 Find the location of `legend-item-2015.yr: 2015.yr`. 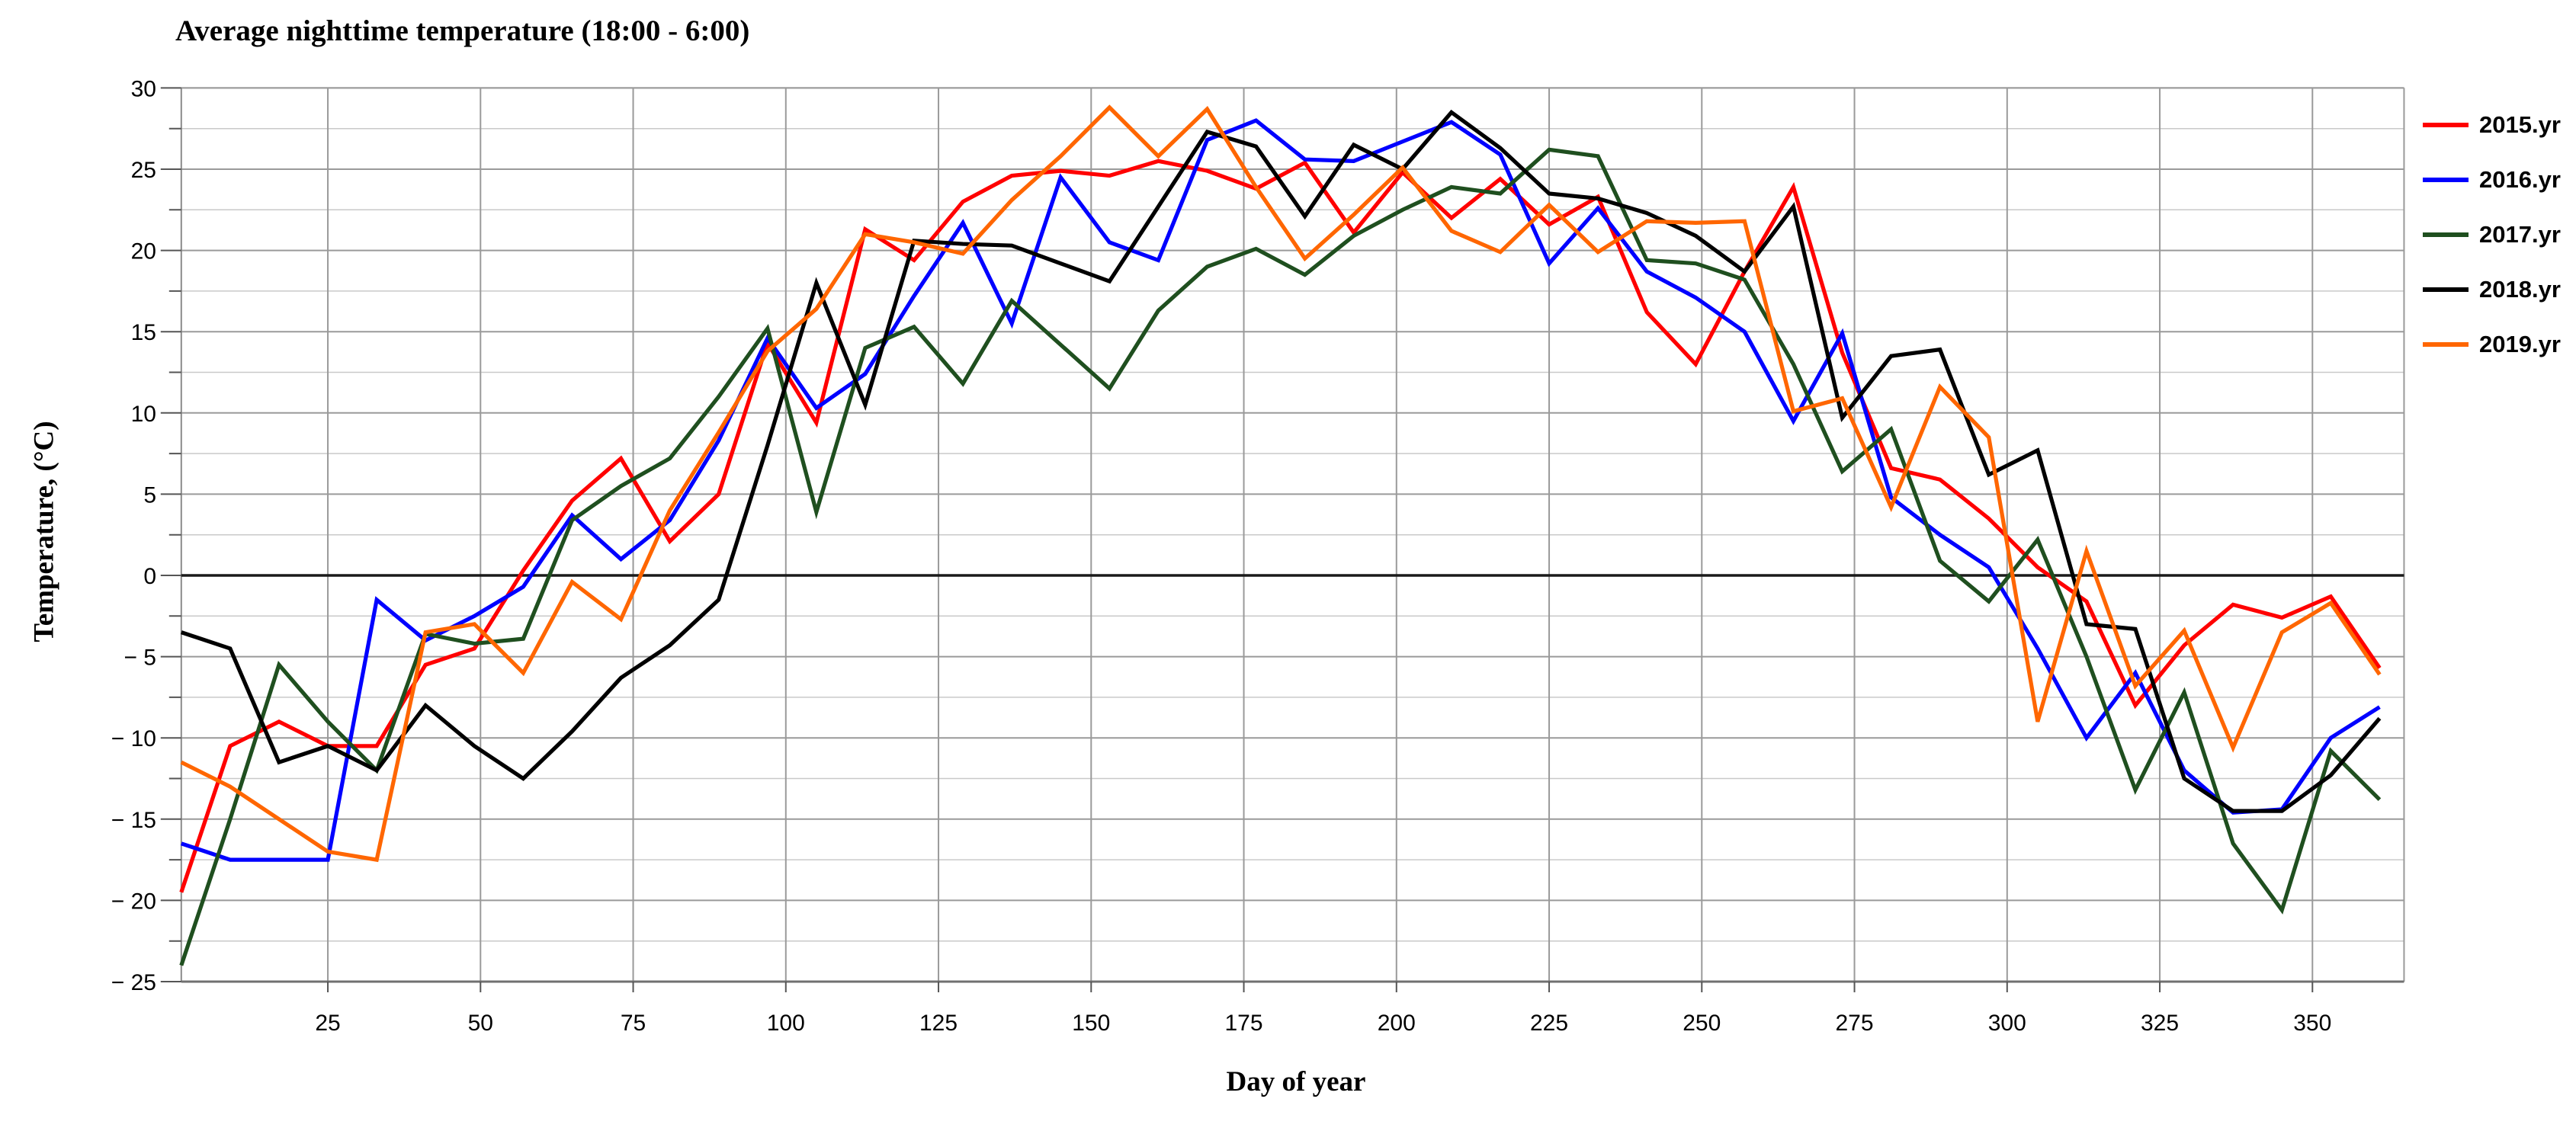

legend-item-2015.yr: 2015.yr is located at coordinates (2499, 125).